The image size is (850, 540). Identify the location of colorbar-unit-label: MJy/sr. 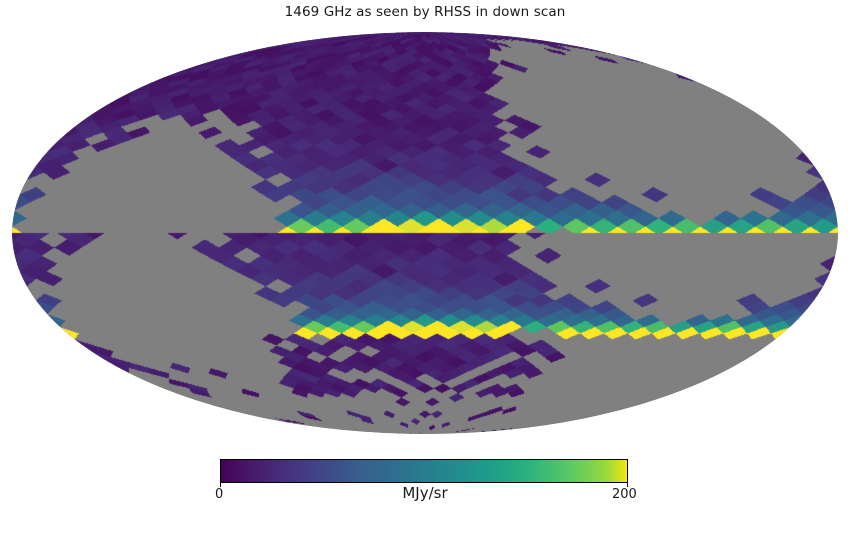
(425, 493).